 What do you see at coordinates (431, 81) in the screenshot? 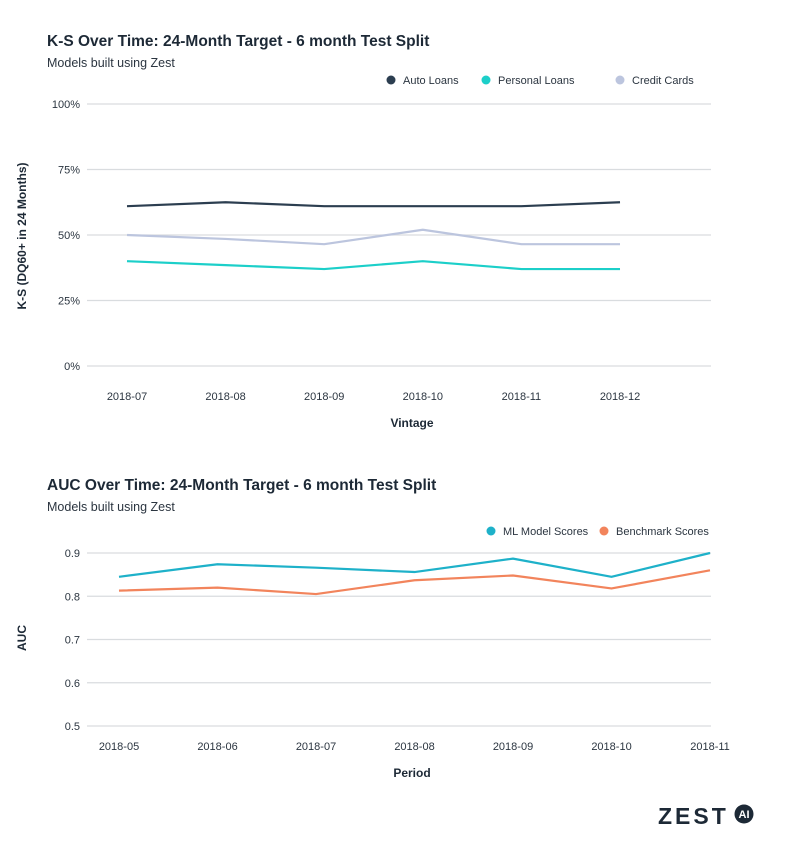
I see `legend-label: Auto Loans` at bounding box center [431, 81].